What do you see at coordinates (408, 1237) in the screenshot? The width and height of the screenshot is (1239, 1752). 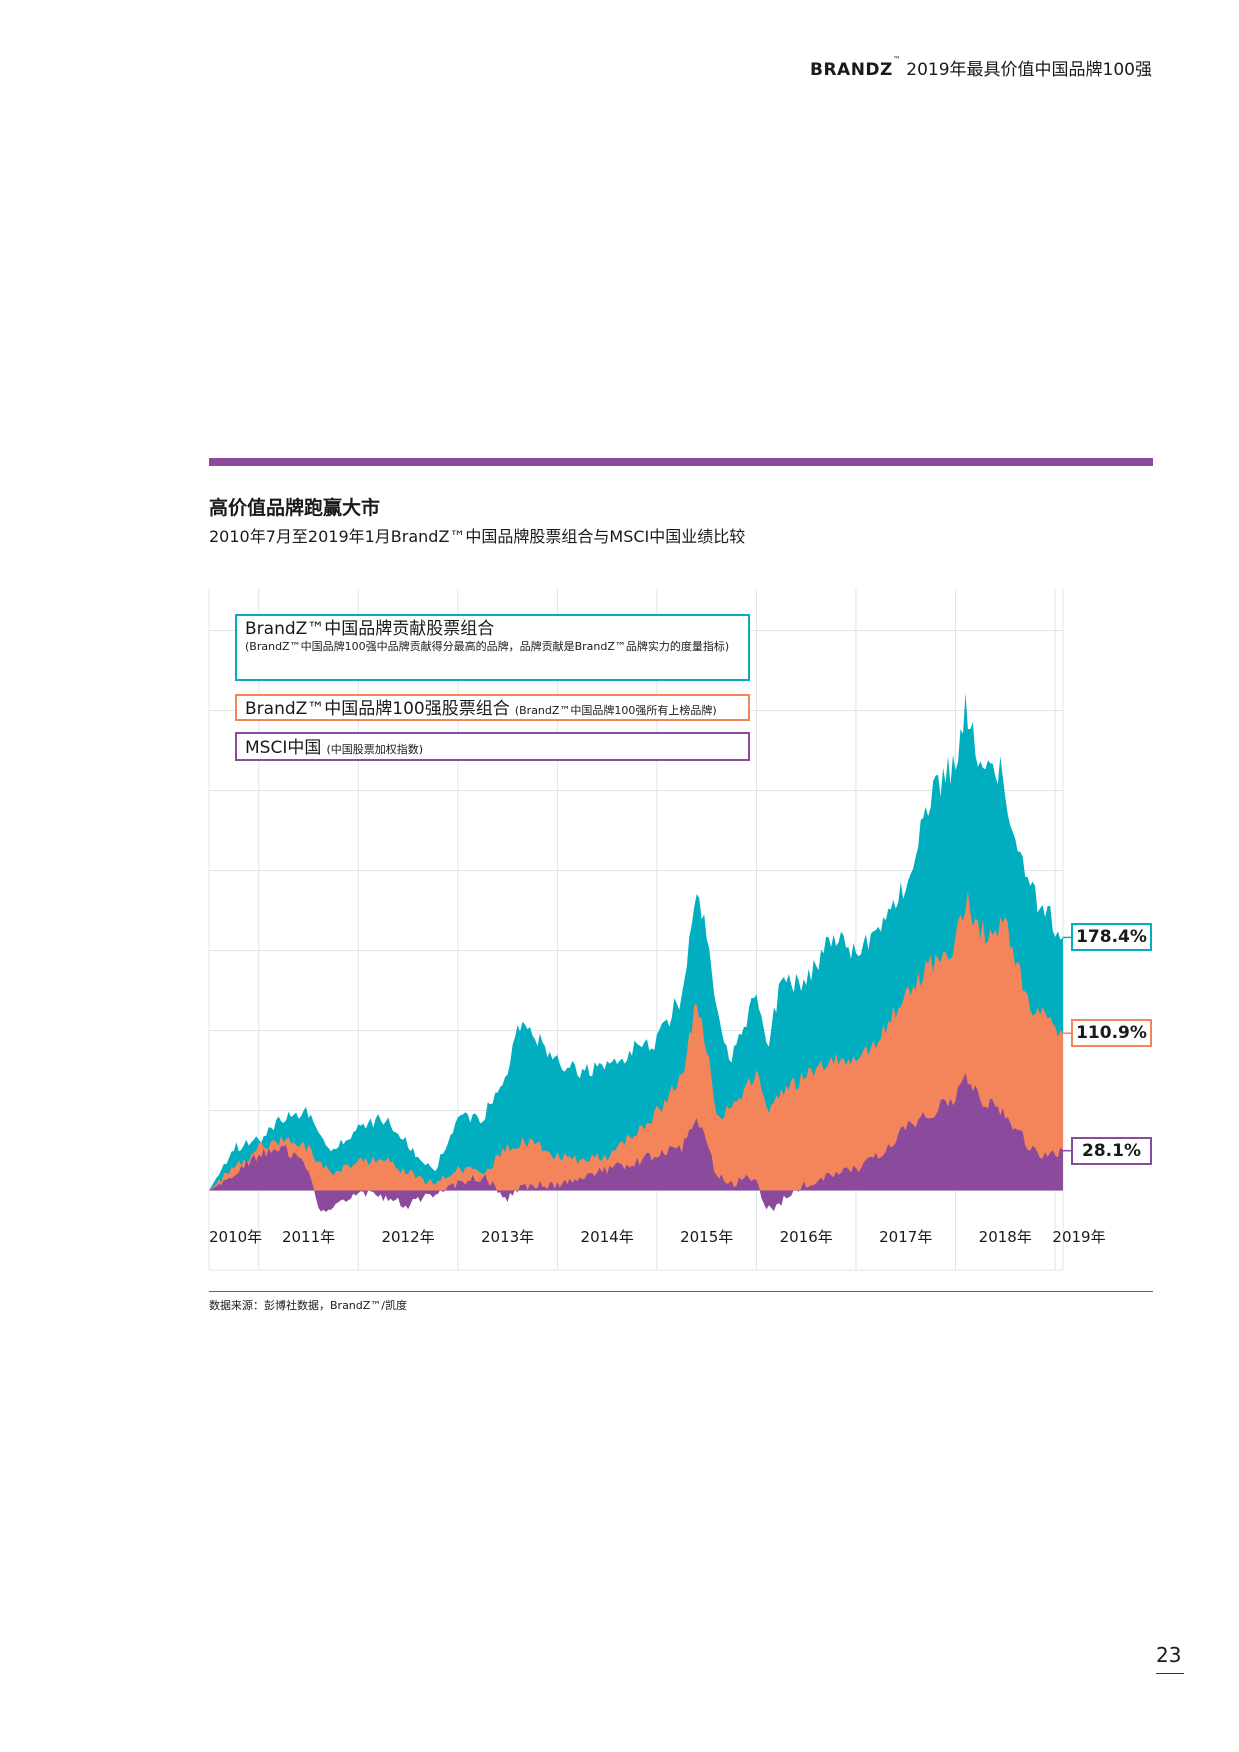 I see `x-tick-label: 2012年` at bounding box center [408, 1237].